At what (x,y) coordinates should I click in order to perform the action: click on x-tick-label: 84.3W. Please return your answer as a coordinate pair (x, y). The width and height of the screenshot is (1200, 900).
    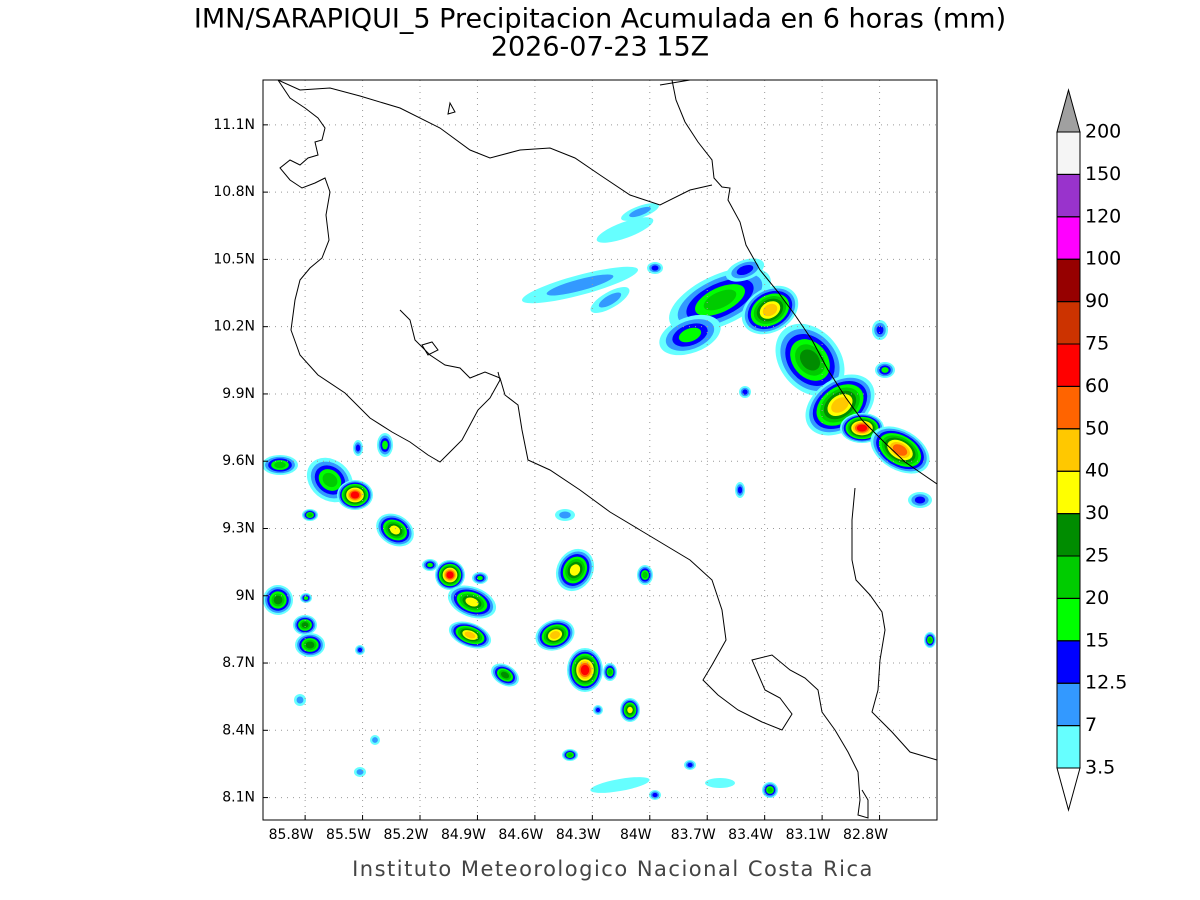
    Looking at the image, I should click on (578, 835).